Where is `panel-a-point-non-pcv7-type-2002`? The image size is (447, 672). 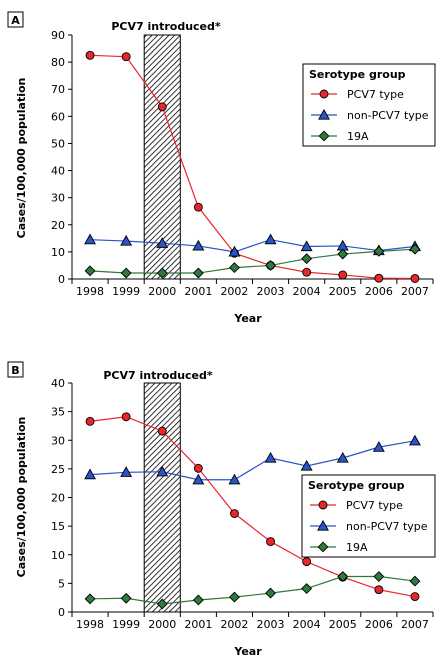
panel-a-point-non-pcv7-type-2002 is located at coordinates (234, 251).